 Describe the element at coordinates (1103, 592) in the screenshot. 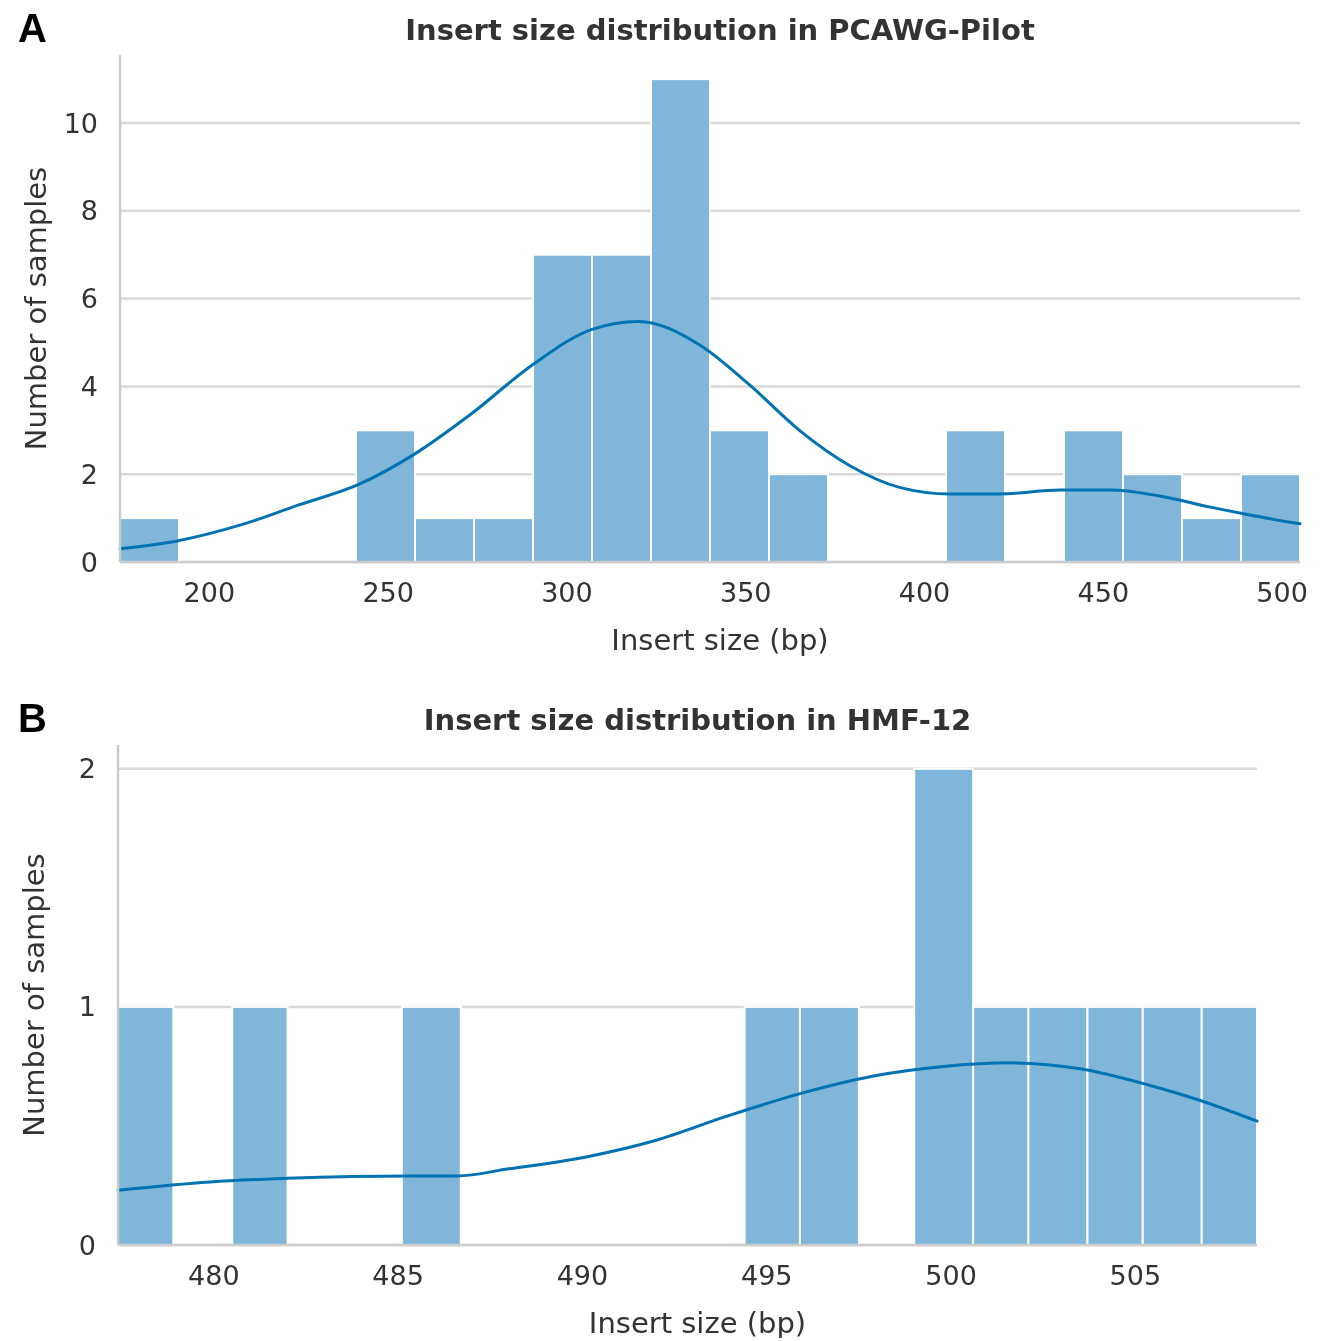

I see `x-tick-label: 450` at that location.